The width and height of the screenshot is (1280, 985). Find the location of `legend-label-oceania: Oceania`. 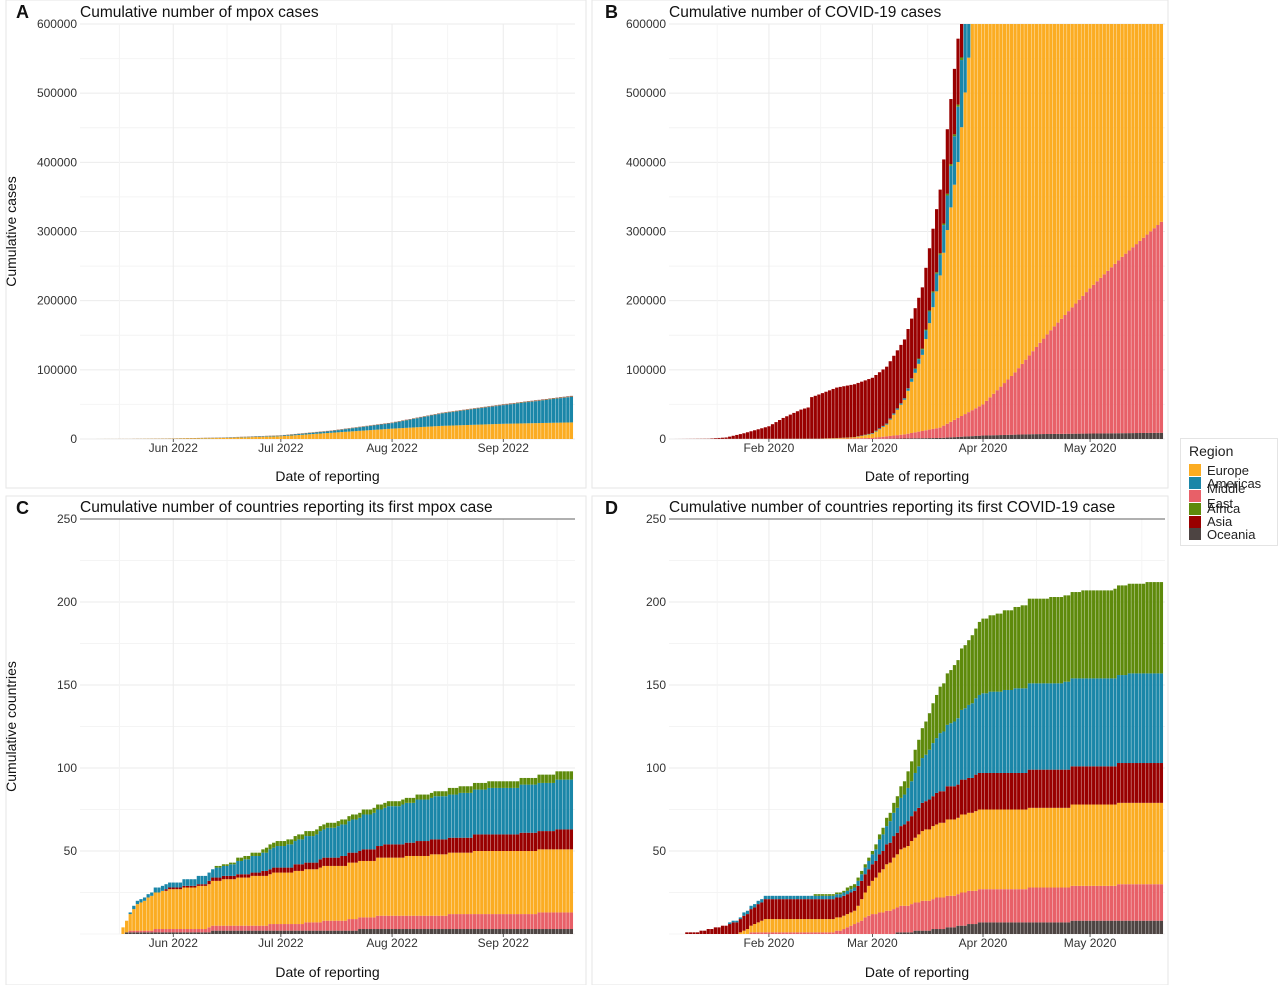

legend-label-oceania: Oceania is located at coordinates (1231, 534).